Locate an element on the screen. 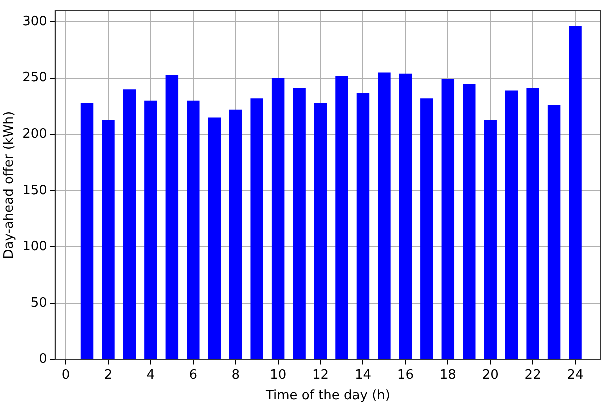  y-axis-title: Day-ahead offer (kWh) is located at coordinates (10, 185).